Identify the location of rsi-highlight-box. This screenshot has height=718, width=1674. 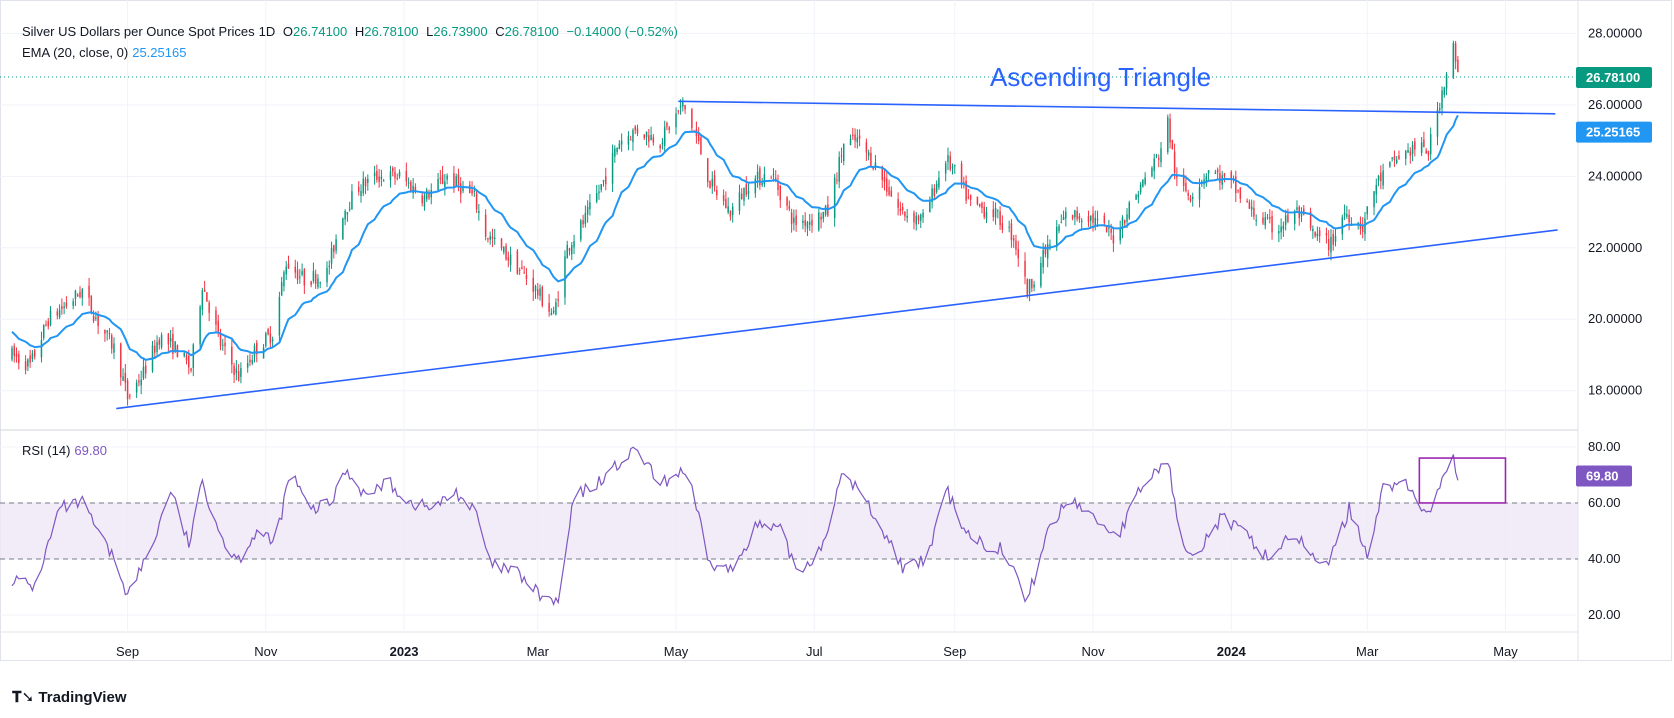
(1462, 480).